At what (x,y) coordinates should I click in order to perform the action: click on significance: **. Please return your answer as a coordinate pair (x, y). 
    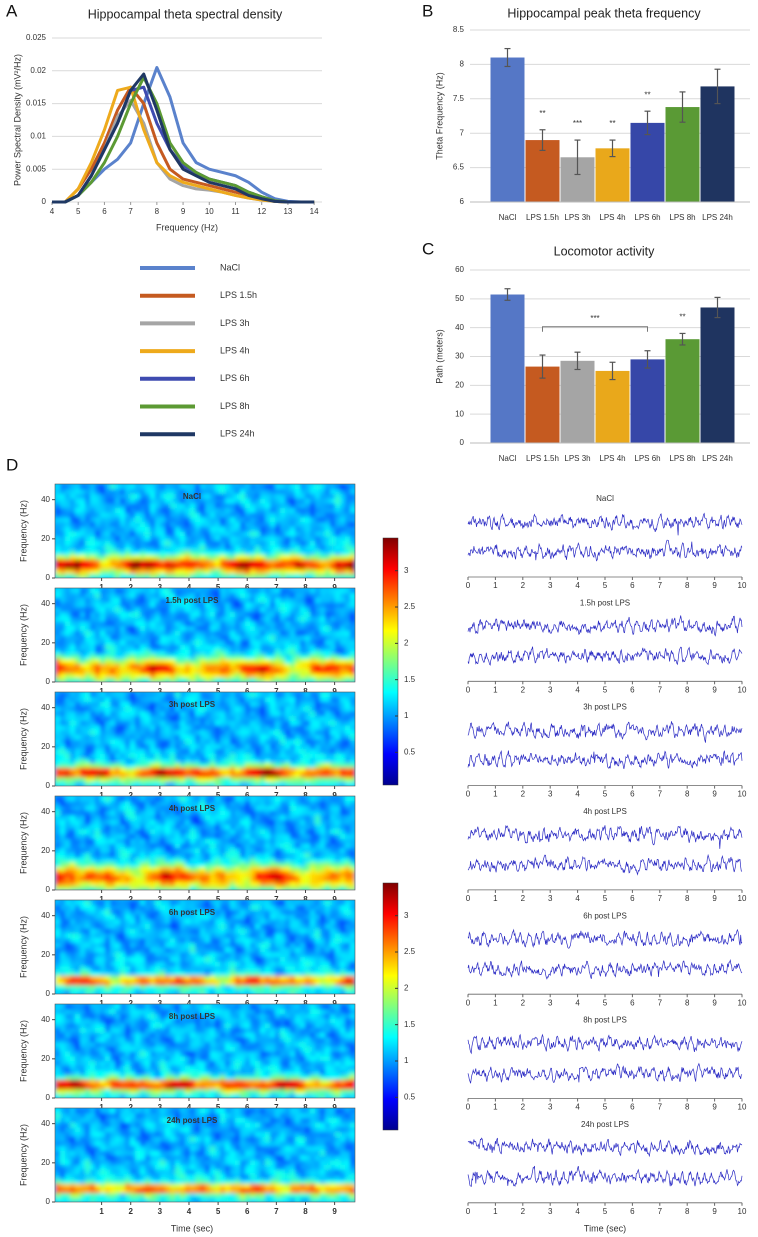
    Looking at the image, I should click on (682, 317).